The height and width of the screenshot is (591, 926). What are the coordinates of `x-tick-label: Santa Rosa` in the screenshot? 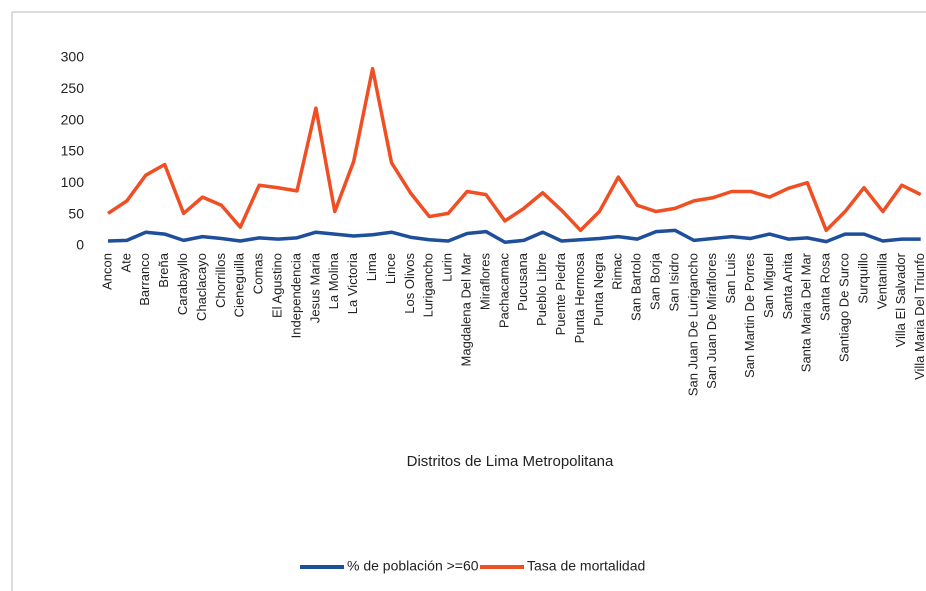 It's located at (825, 286).